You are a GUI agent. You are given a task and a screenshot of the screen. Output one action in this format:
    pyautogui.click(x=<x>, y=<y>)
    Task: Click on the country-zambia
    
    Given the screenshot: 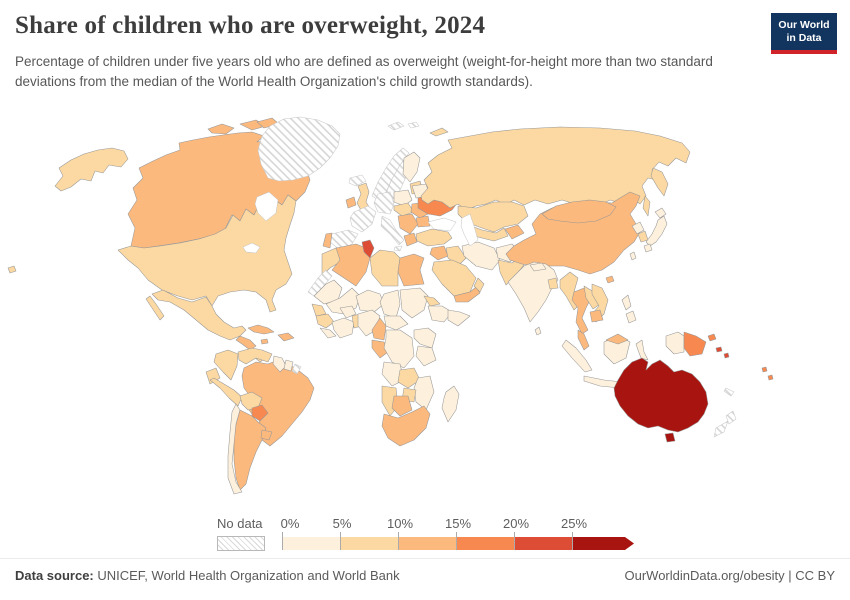 What is the action you would take?
    pyautogui.click(x=409, y=378)
    